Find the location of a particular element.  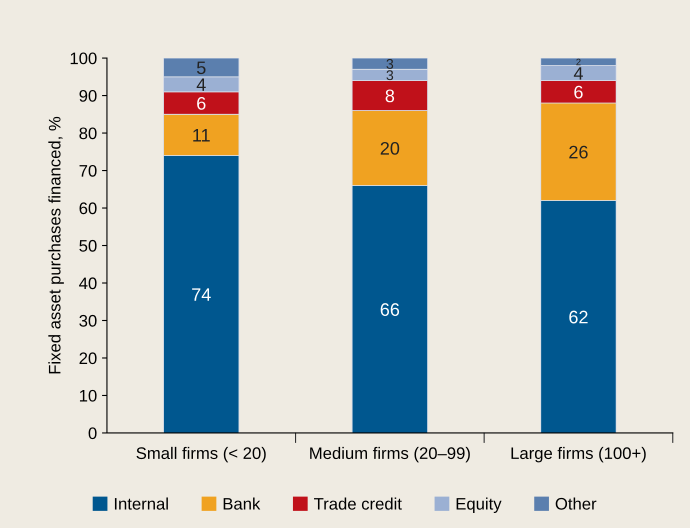

legend-label: Internal is located at coordinates (141, 503).